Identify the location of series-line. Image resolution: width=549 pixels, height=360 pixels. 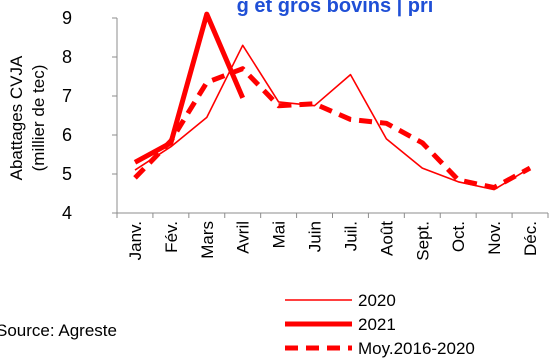
(189, 88).